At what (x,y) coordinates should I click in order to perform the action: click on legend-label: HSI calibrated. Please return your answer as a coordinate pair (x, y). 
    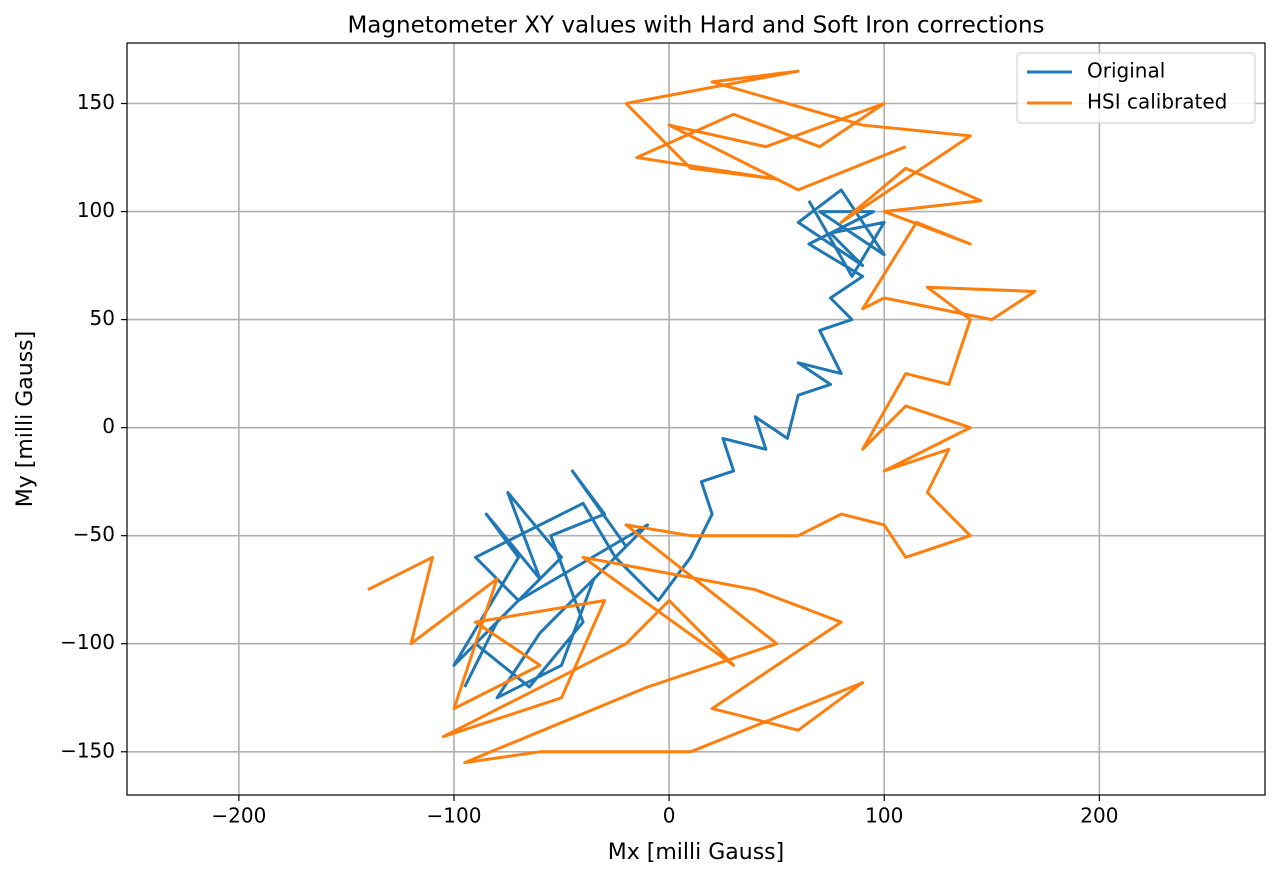
    Looking at the image, I should click on (1157, 102).